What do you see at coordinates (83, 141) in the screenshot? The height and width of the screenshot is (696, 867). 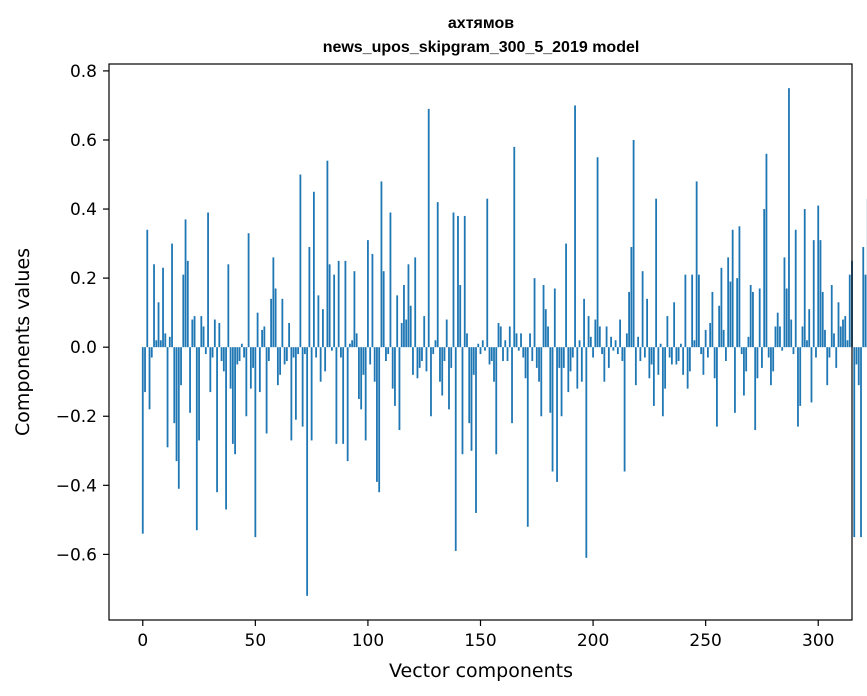 I see `y-tick-label: 0.6` at bounding box center [83, 141].